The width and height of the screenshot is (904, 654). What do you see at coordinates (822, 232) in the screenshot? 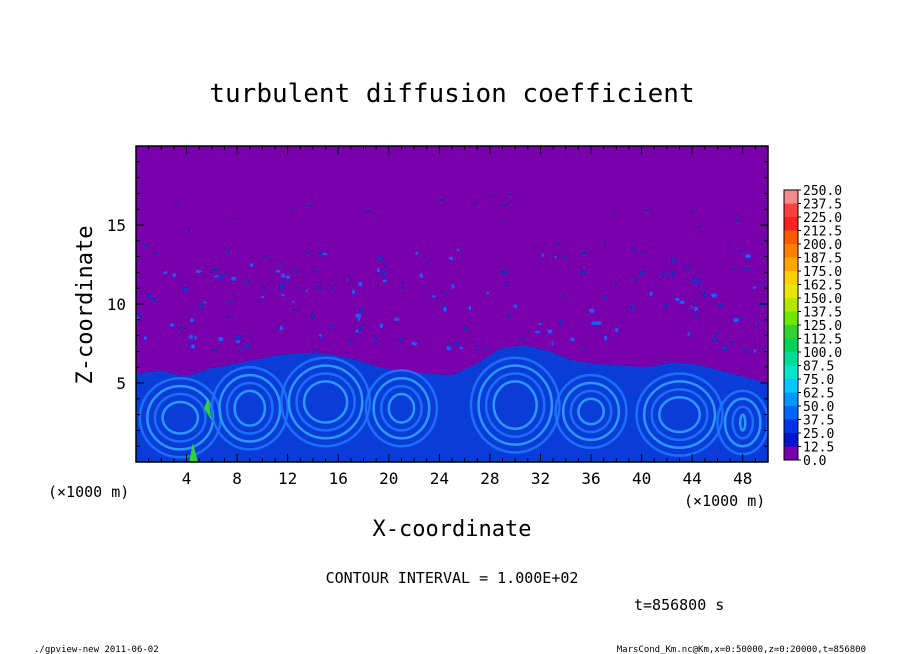
I see `colorbar-label: 212.5` at bounding box center [822, 232].